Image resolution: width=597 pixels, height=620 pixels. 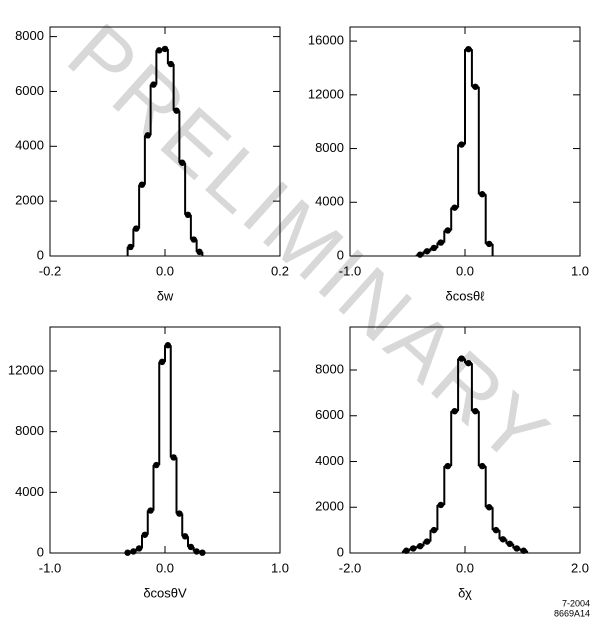 What do you see at coordinates (466, 295) in the screenshot?
I see `x-axis-label: δcosθℓ` at bounding box center [466, 295].